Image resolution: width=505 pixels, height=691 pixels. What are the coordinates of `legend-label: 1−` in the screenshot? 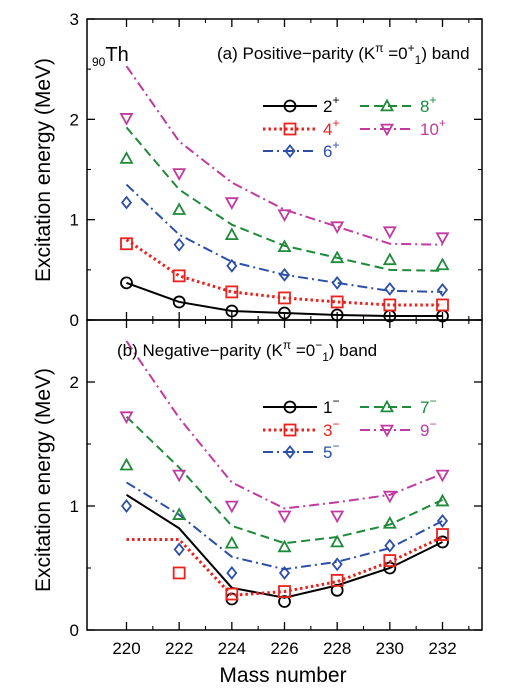 It's located at (331, 405).